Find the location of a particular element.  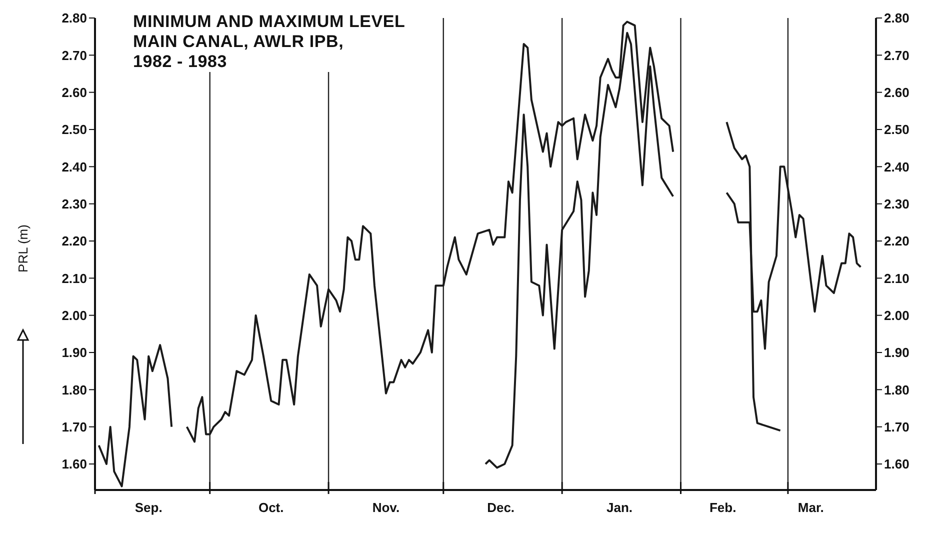

y-tick-label: 2.10 is located at coordinates (74, 278).